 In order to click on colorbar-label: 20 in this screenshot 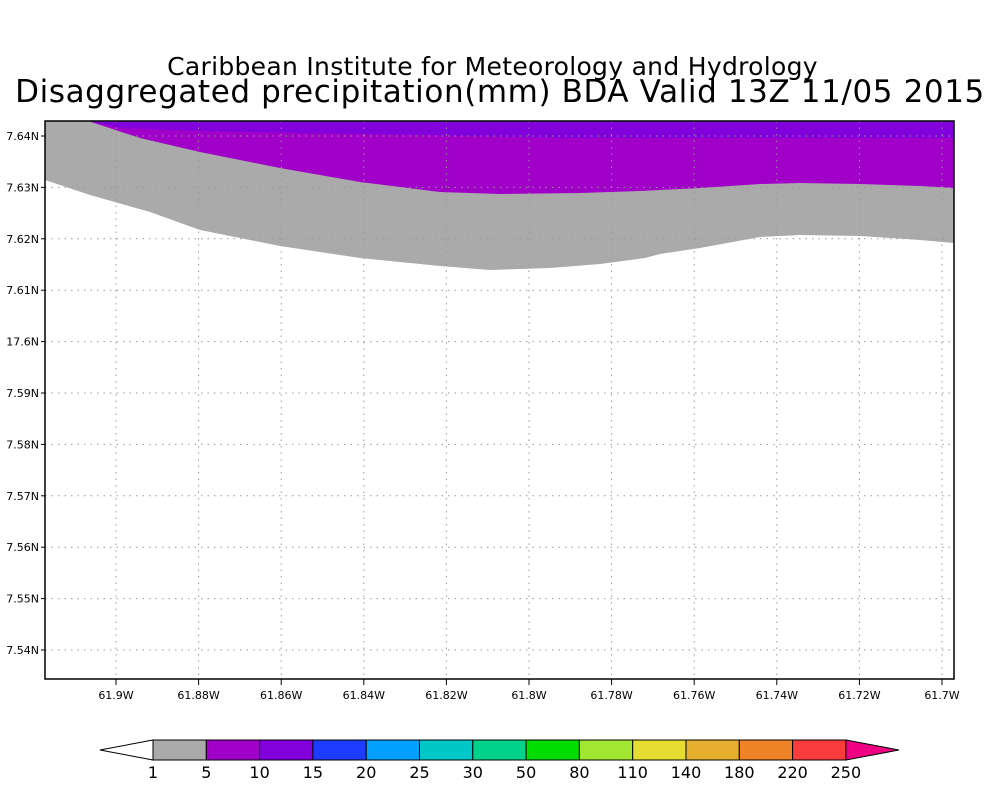, I will do `click(366, 772)`.